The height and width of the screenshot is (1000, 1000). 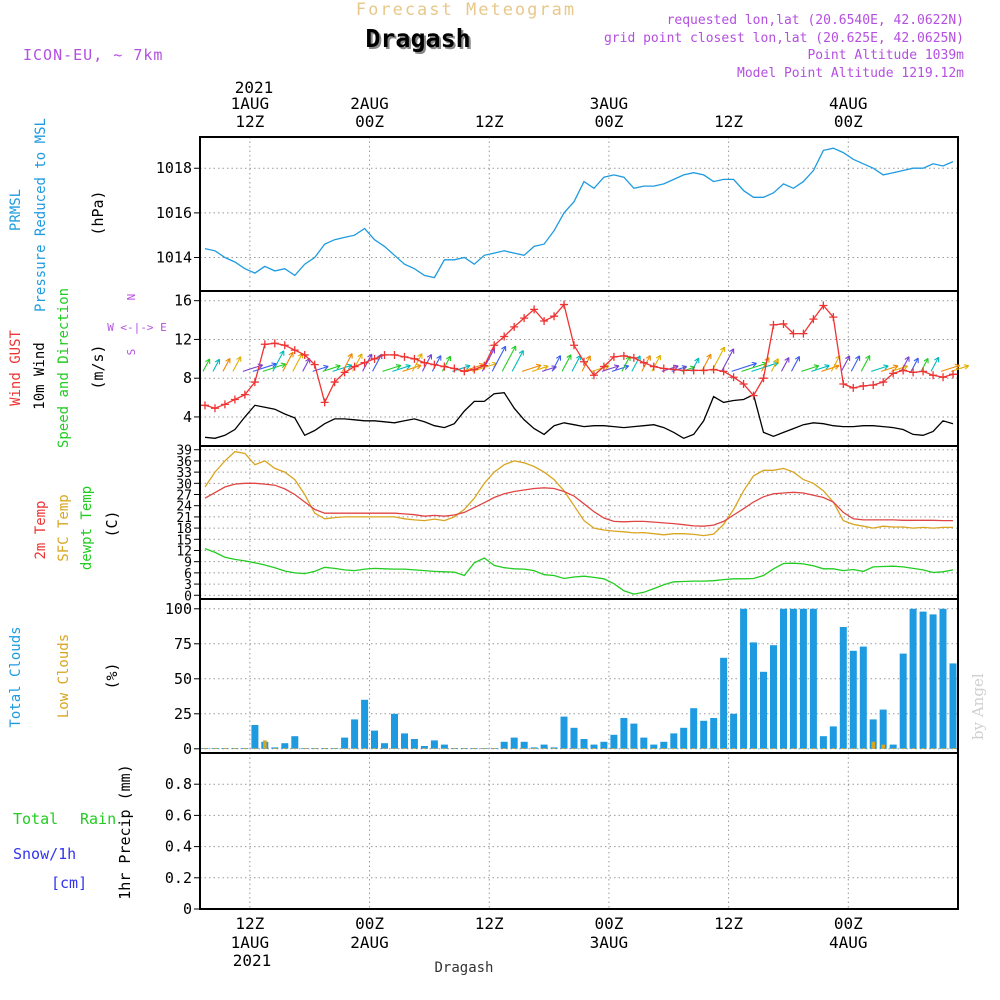 I want to click on compass-north: N, so click(x=131, y=297).